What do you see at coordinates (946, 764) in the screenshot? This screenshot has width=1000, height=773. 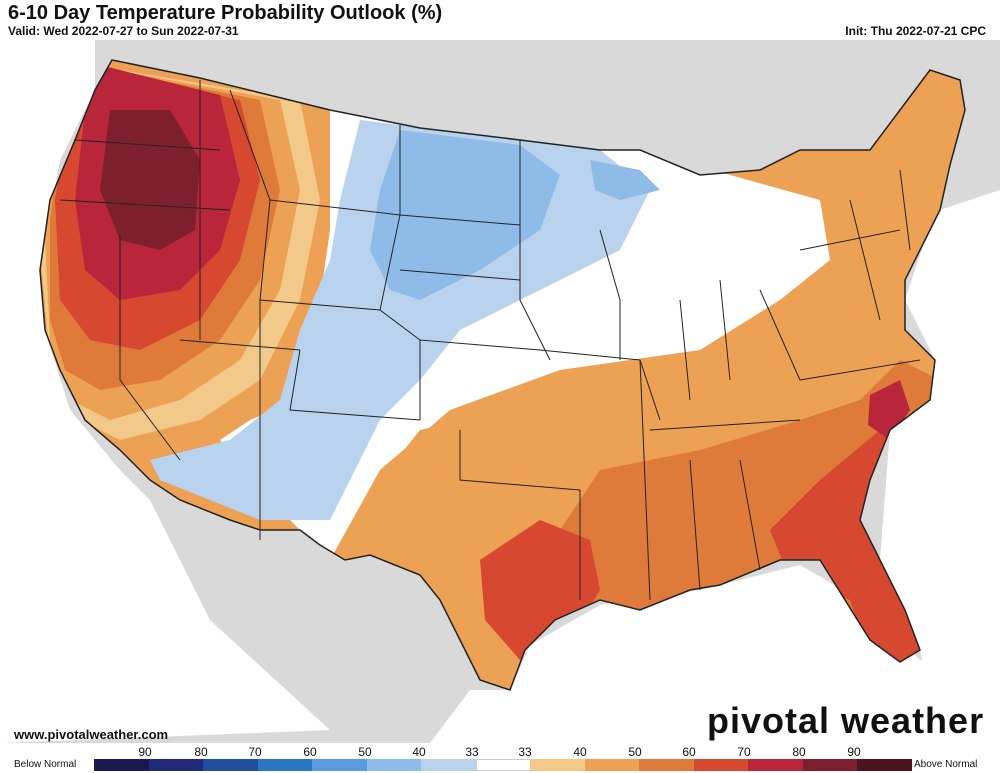 I see `legend-above-label: Above Normal` at bounding box center [946, 764].